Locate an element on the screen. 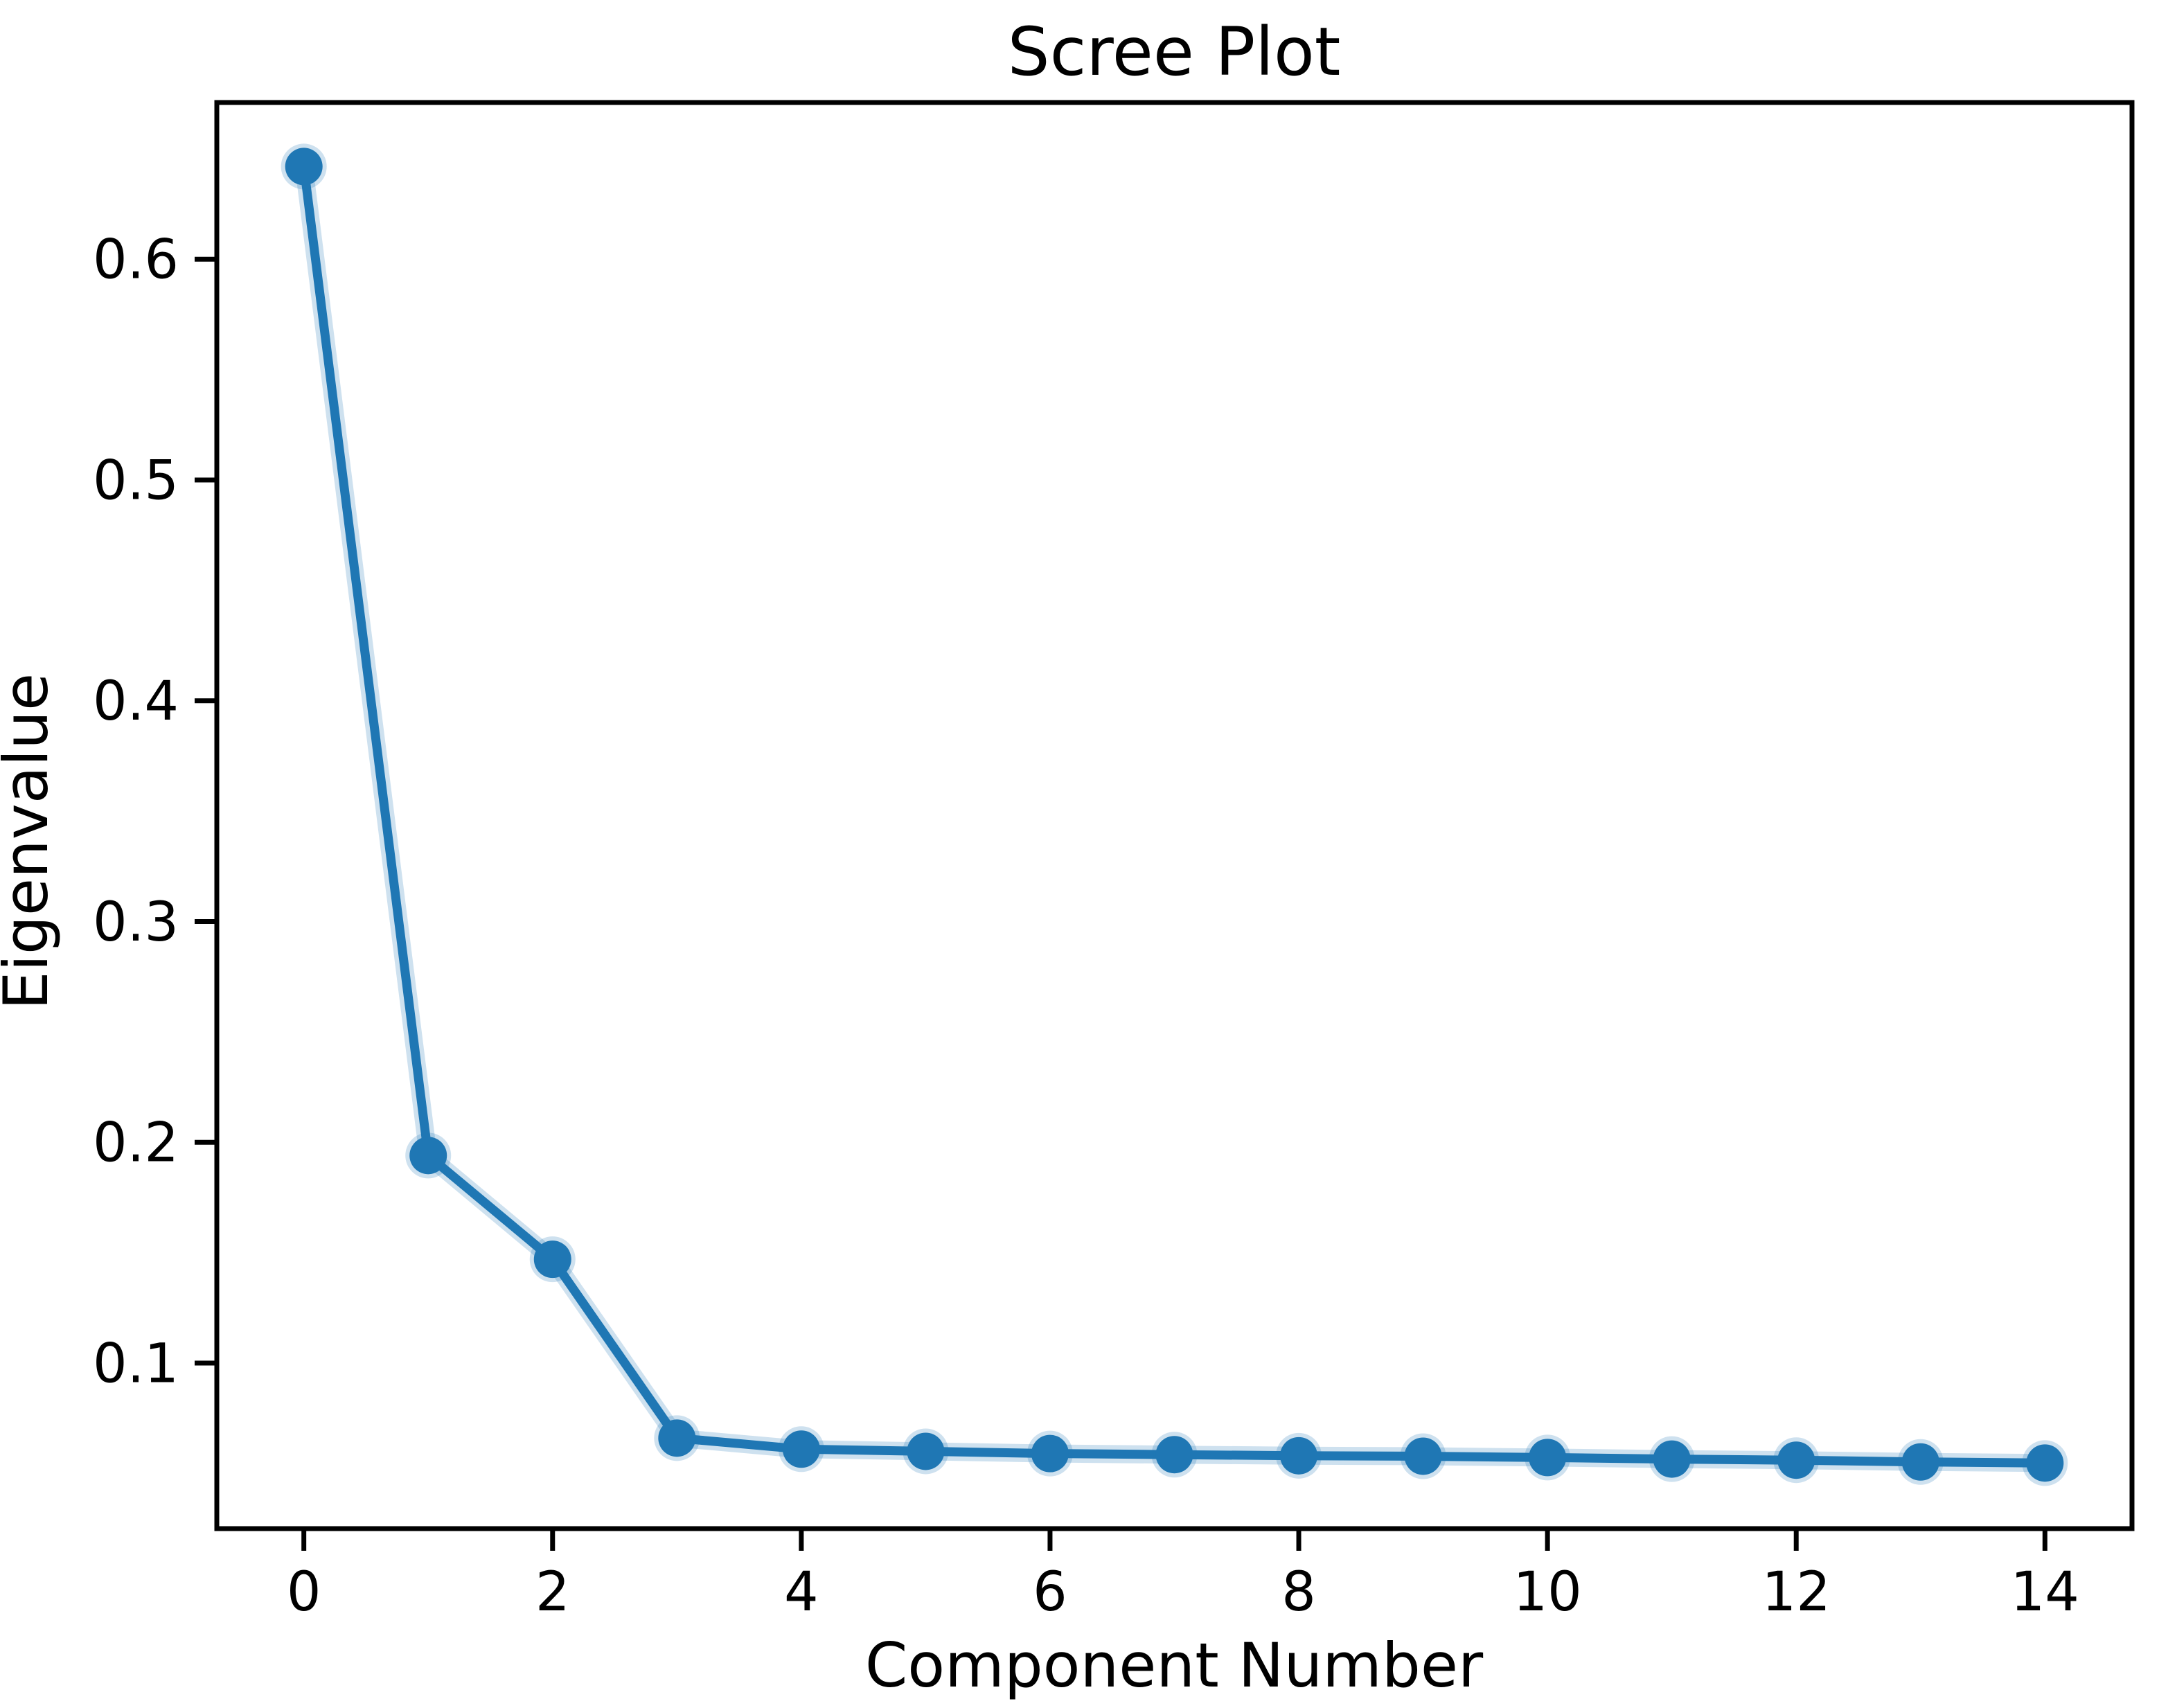  x-tick-label: 4 is located at coordinates (801, 1592).